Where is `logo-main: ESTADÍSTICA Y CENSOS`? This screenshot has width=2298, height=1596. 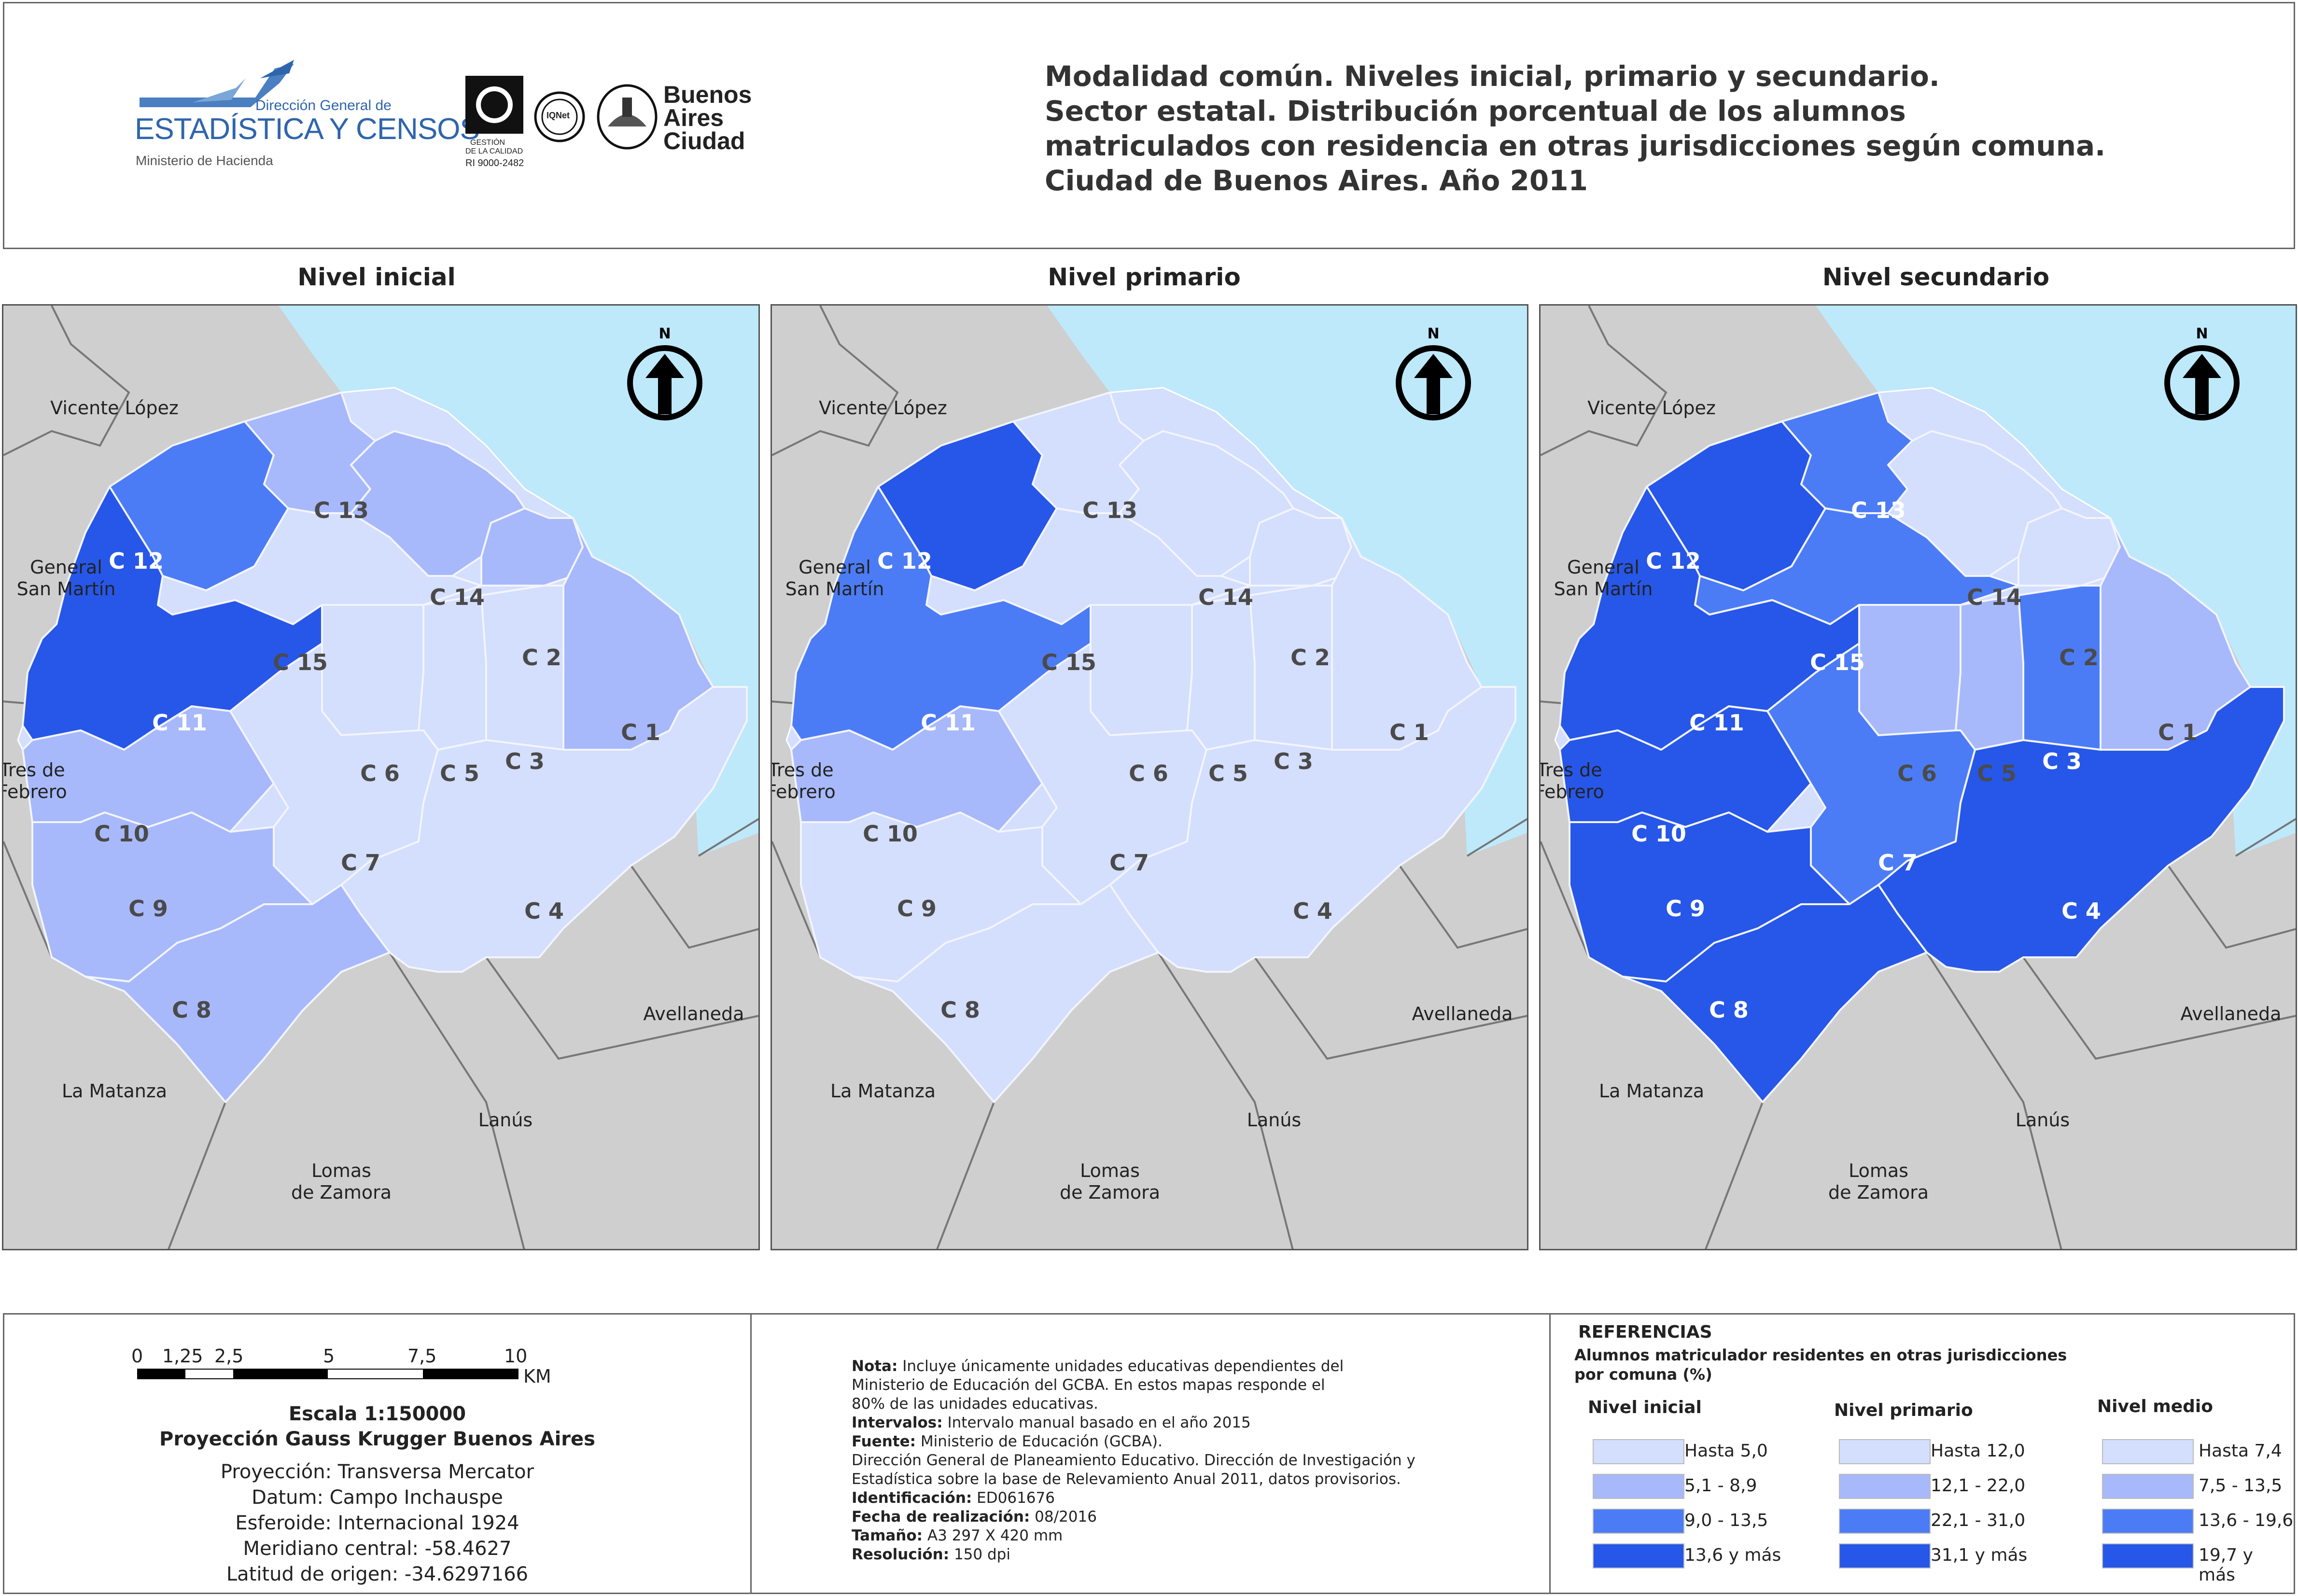
logo-main: ESTADÍSTICA Y CENSOS is located at coordinates (307, 129).